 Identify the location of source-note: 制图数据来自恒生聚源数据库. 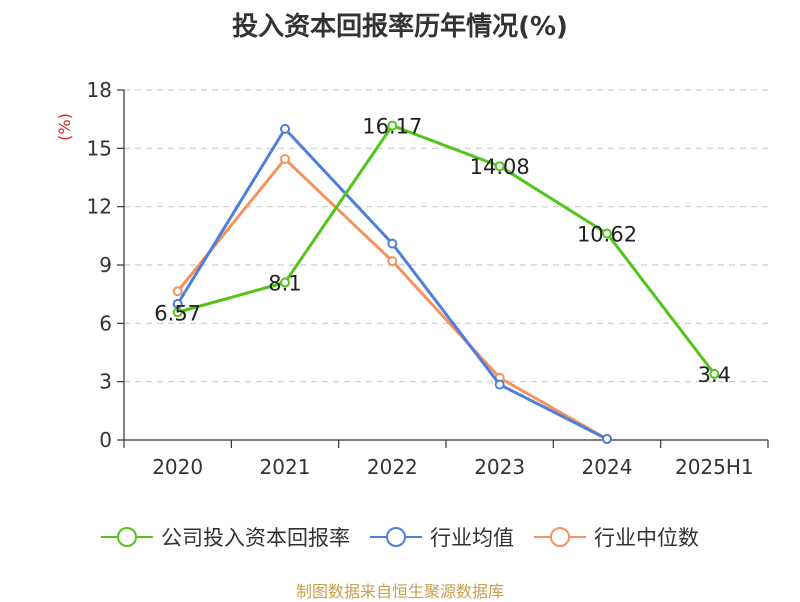
(399, 591).